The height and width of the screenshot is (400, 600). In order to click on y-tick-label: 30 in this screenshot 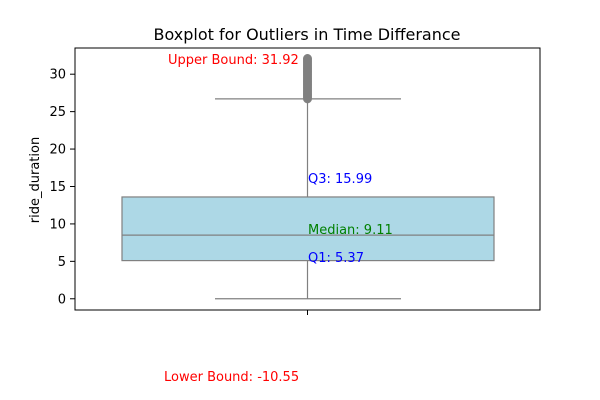, I will do `click(57, 75)`.